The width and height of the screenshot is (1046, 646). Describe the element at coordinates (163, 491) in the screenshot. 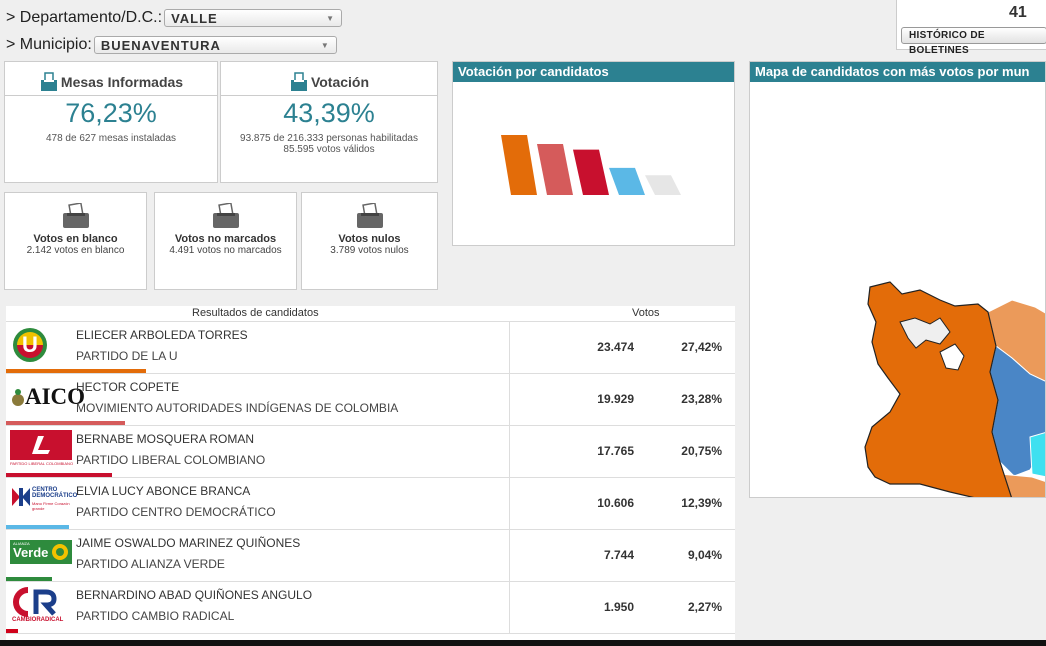

I see `candidate-name: ELVIA LUCY ABONCE BRANCA` at that location.